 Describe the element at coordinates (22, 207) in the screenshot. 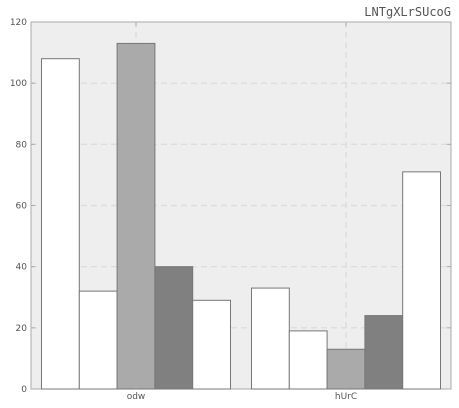

I see `y-tick-label: 60` at that location.